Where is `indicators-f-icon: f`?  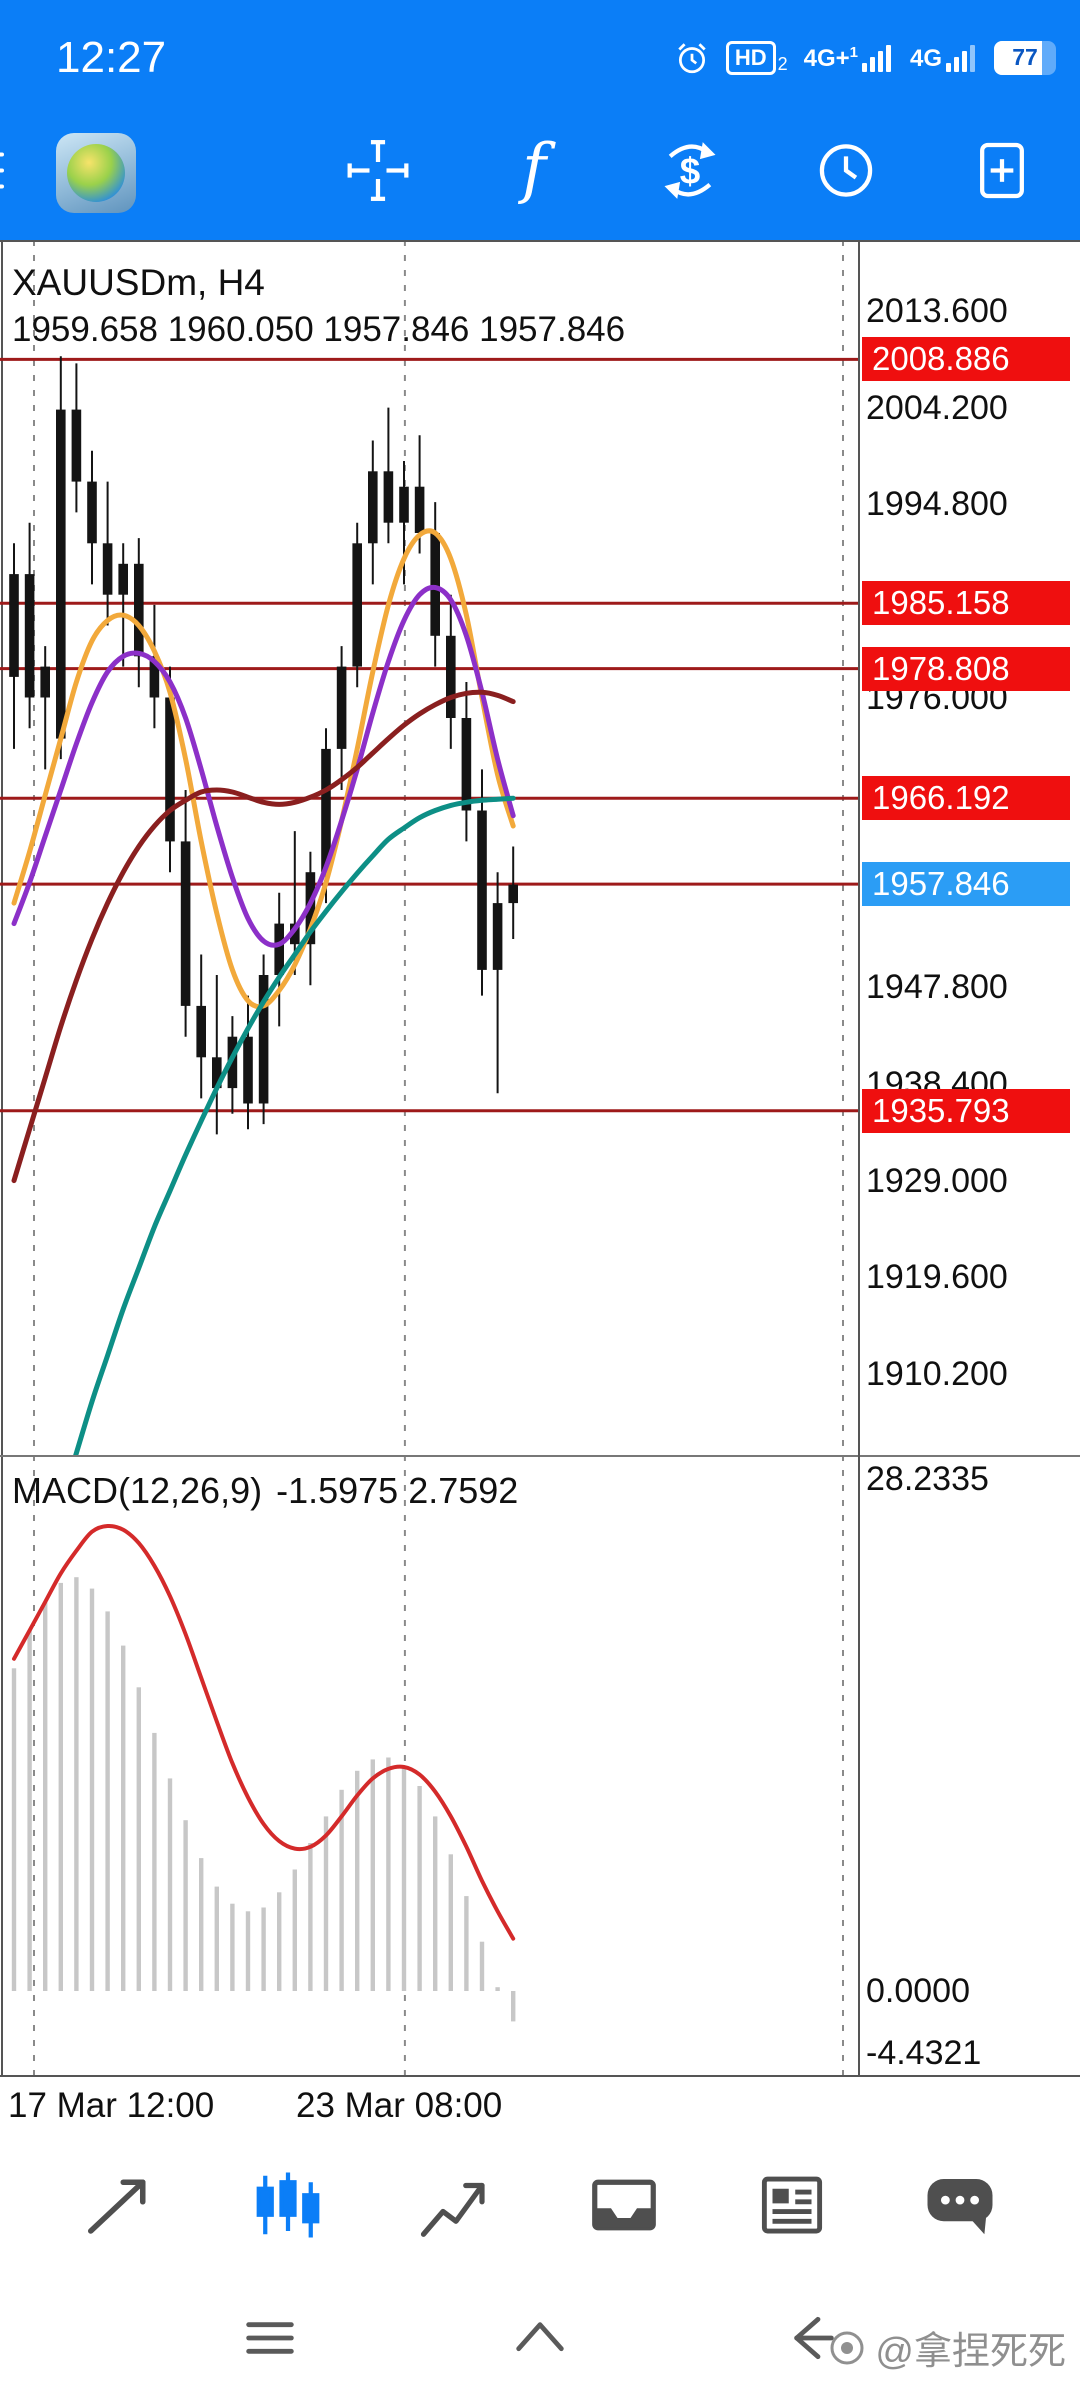
indicators-f-icon: f is located at coordinates (534, 170).